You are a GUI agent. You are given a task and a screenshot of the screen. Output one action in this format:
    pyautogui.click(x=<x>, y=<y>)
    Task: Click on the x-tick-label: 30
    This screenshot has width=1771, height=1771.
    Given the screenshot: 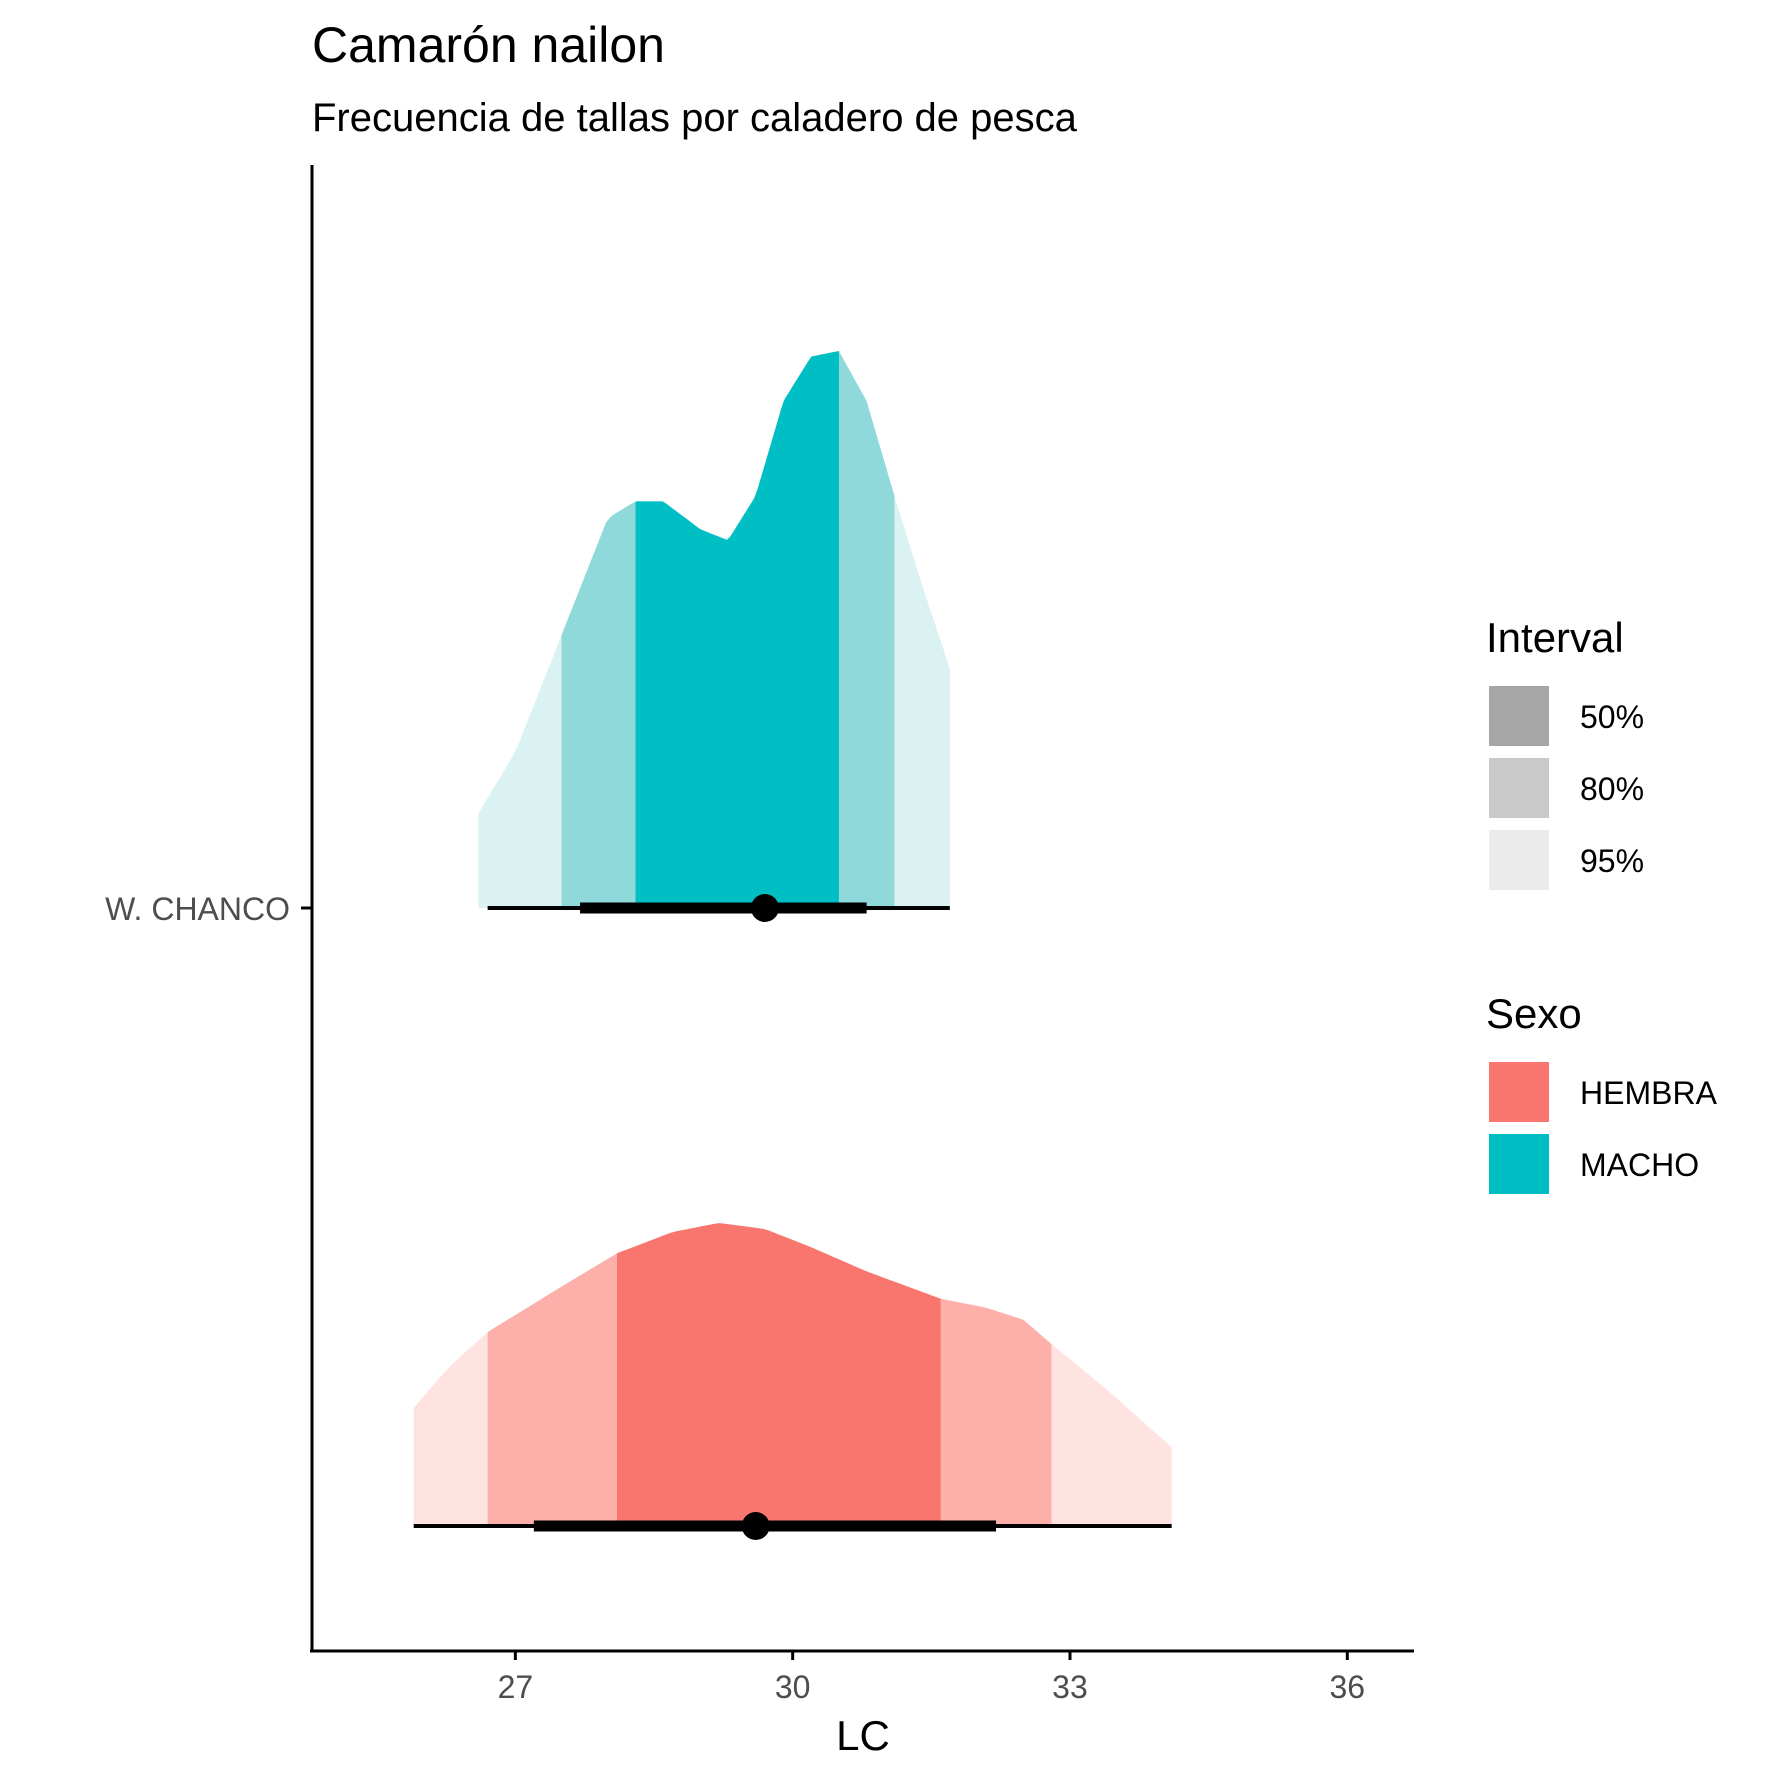 What is the action you would take?
    pyautogui.click(x=793, y=1687)
    